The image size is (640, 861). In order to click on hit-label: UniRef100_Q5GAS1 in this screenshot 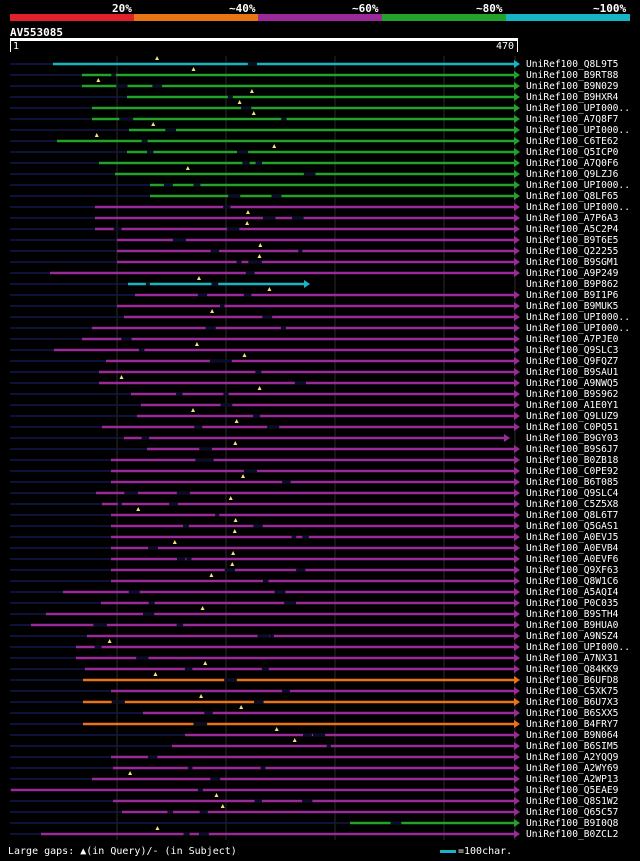, I will do `click(572, 526)`.